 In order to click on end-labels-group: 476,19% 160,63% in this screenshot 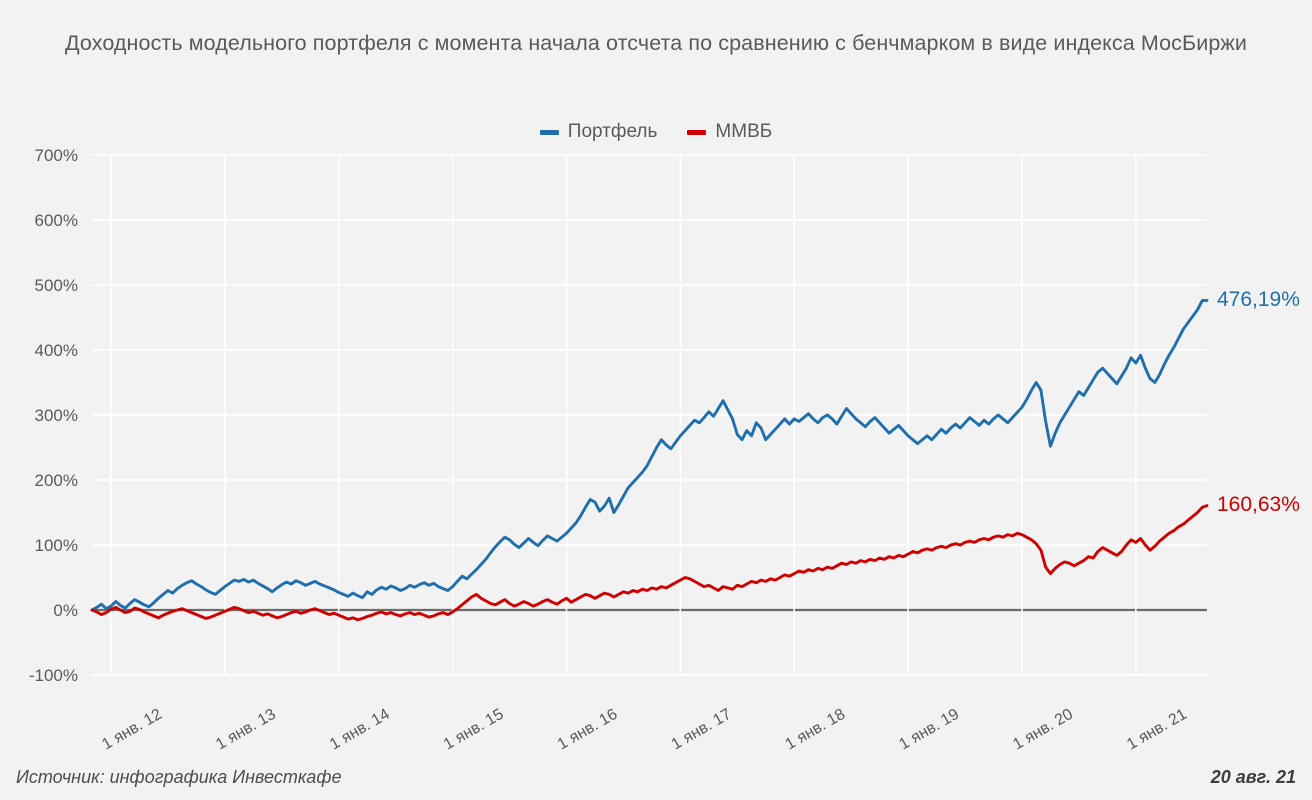, I will do `click(1258, 402)`.